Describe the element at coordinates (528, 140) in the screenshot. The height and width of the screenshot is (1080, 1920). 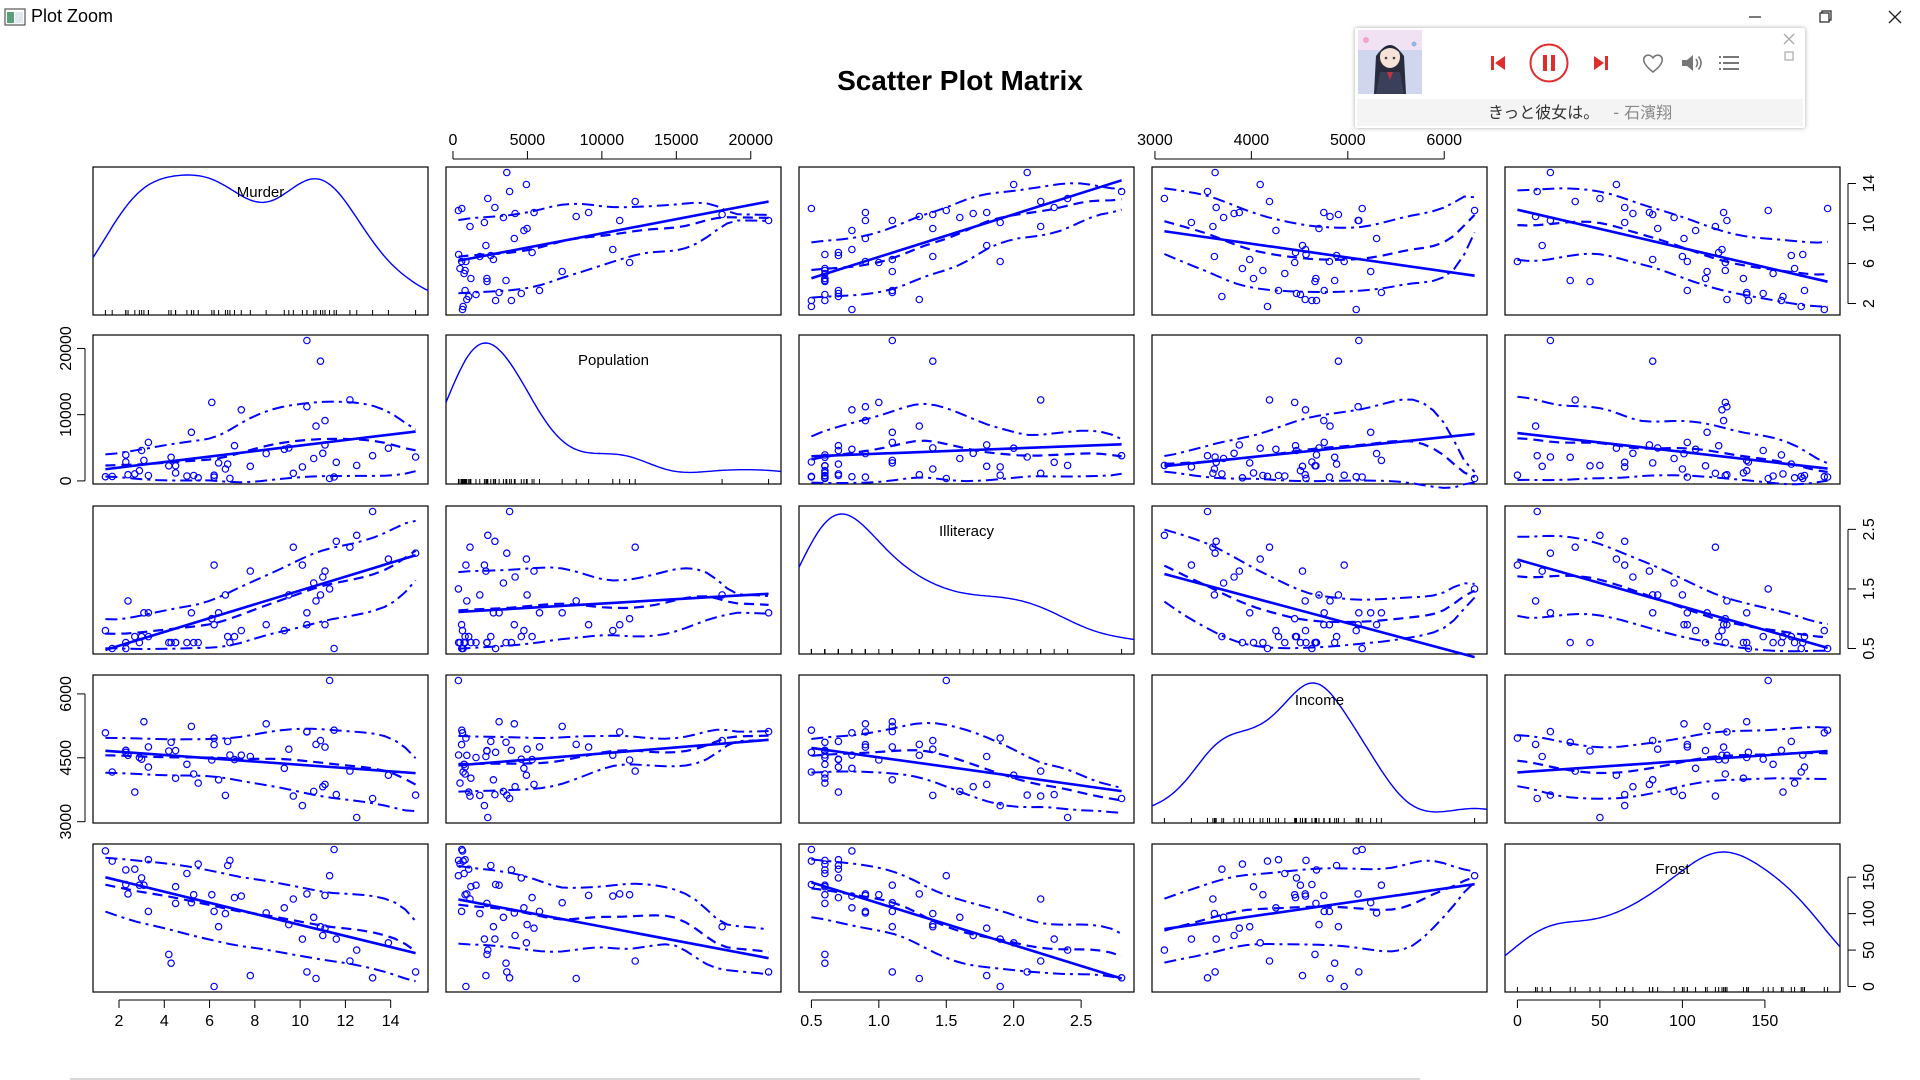
I see `tick-label-population: 5000` at that location.